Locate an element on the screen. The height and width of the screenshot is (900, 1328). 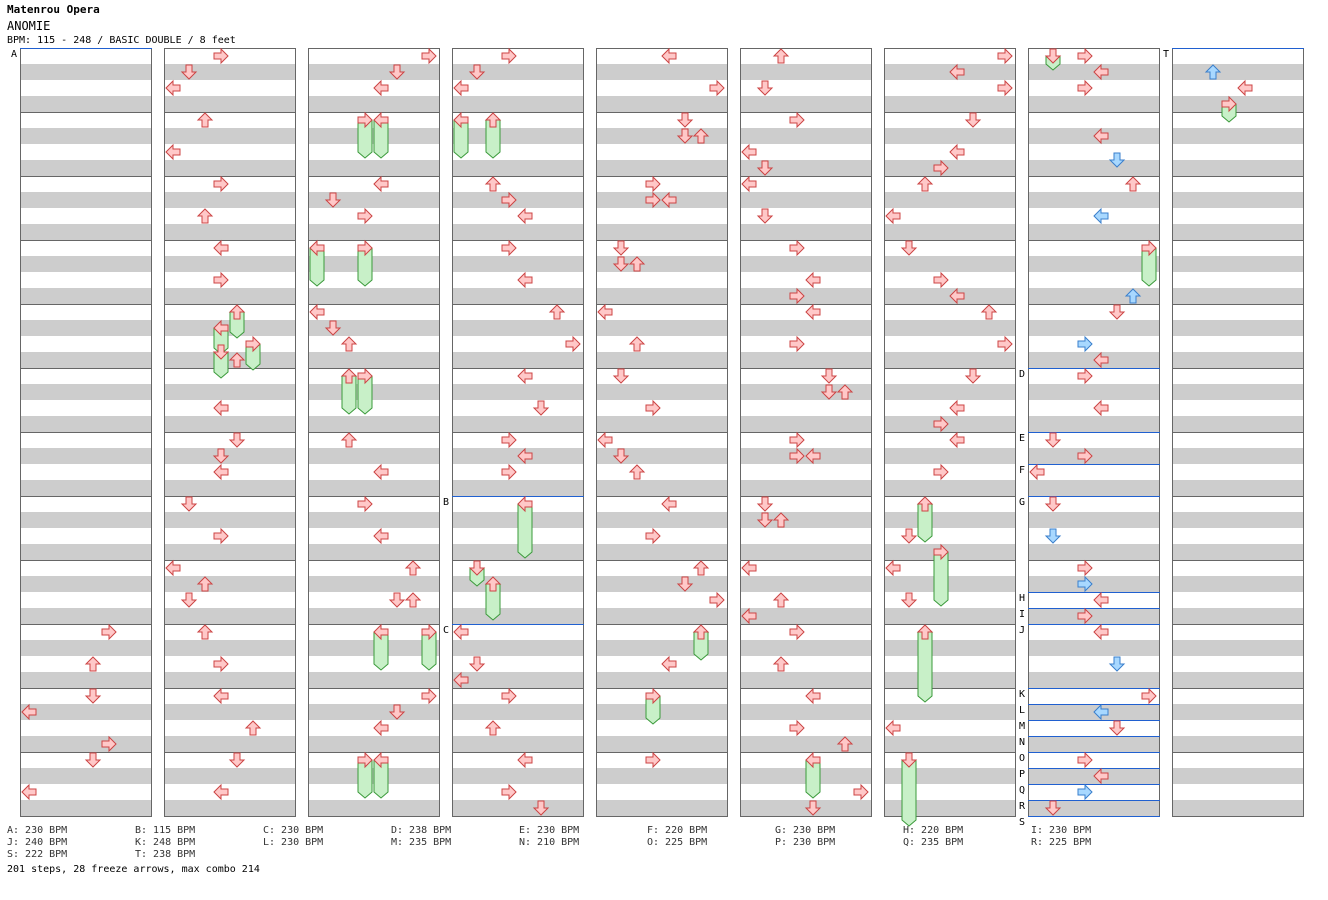
bpm-change-label: F is located at coordinates (1022, 470).